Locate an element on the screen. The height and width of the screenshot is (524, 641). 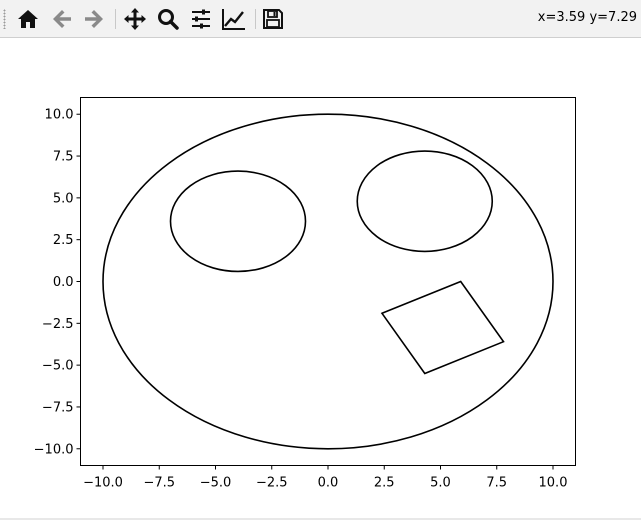
pan-button is located at coordinates (135, 19).